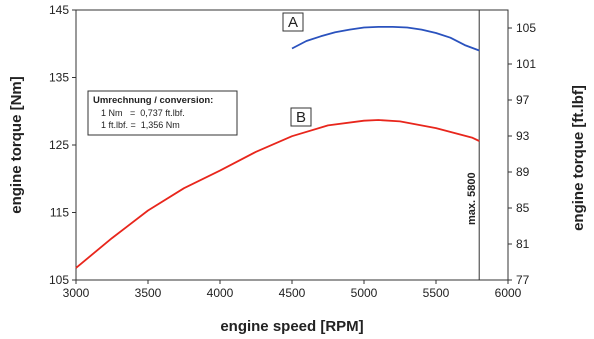  I want to click on y2-tick-label: 105, so click(526, 28).